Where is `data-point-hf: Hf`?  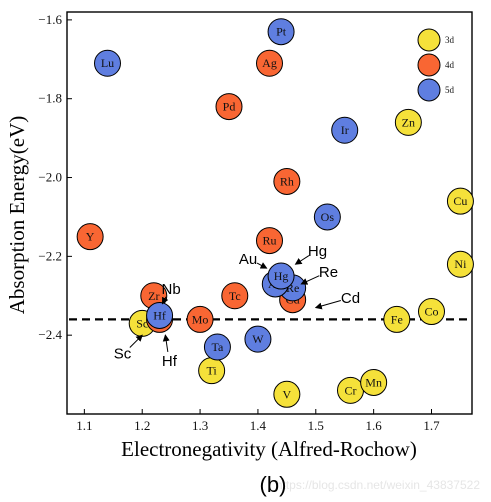
data-point-hf: Hf is located at coordinates (160, 315).